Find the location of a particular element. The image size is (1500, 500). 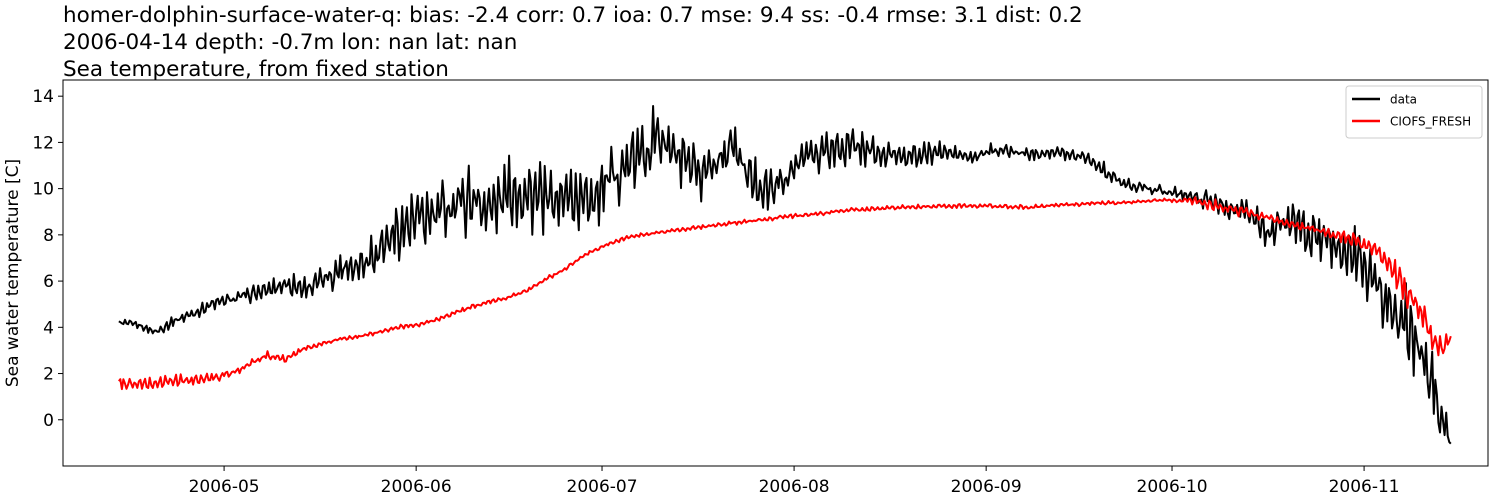

legend-label-ciofs-fresh: CIOFS_FRESH is located at coordinates (1430, 122).